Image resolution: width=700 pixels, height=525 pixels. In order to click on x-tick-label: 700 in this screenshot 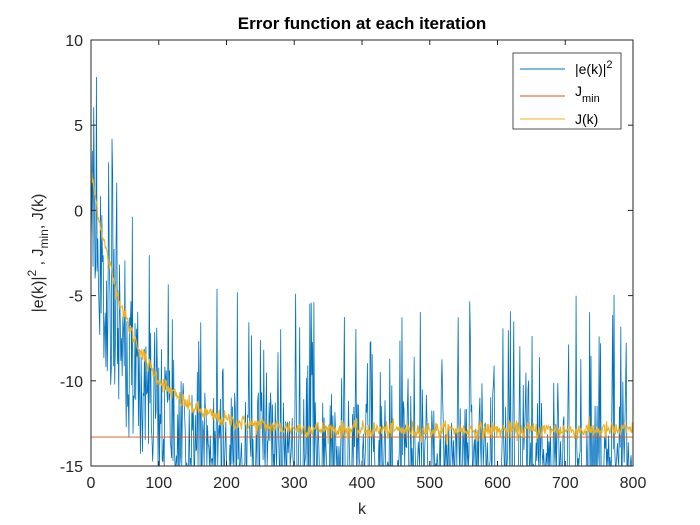, I will do `click(565, 483)`.